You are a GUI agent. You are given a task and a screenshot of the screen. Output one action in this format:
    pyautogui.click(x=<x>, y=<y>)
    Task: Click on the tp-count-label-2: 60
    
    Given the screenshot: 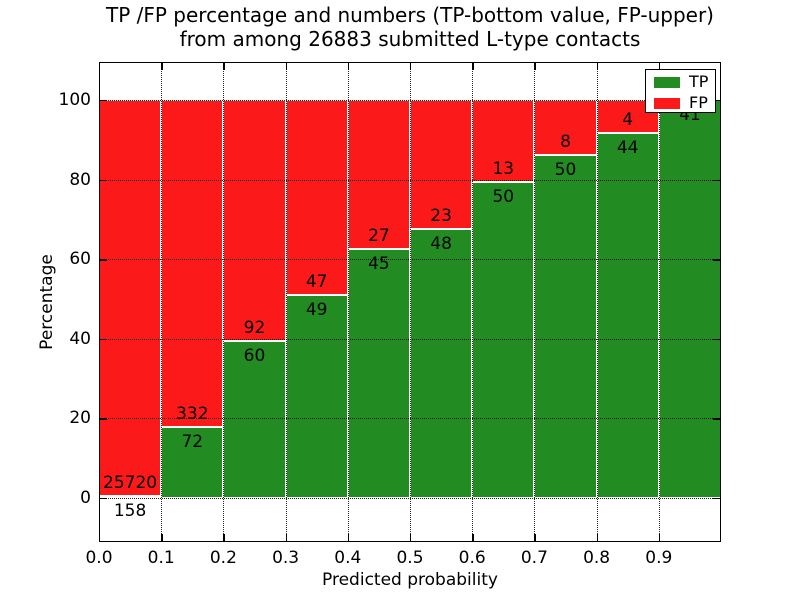 What is the action you would take?
    pyautogui.click(x=254, y=355)
    